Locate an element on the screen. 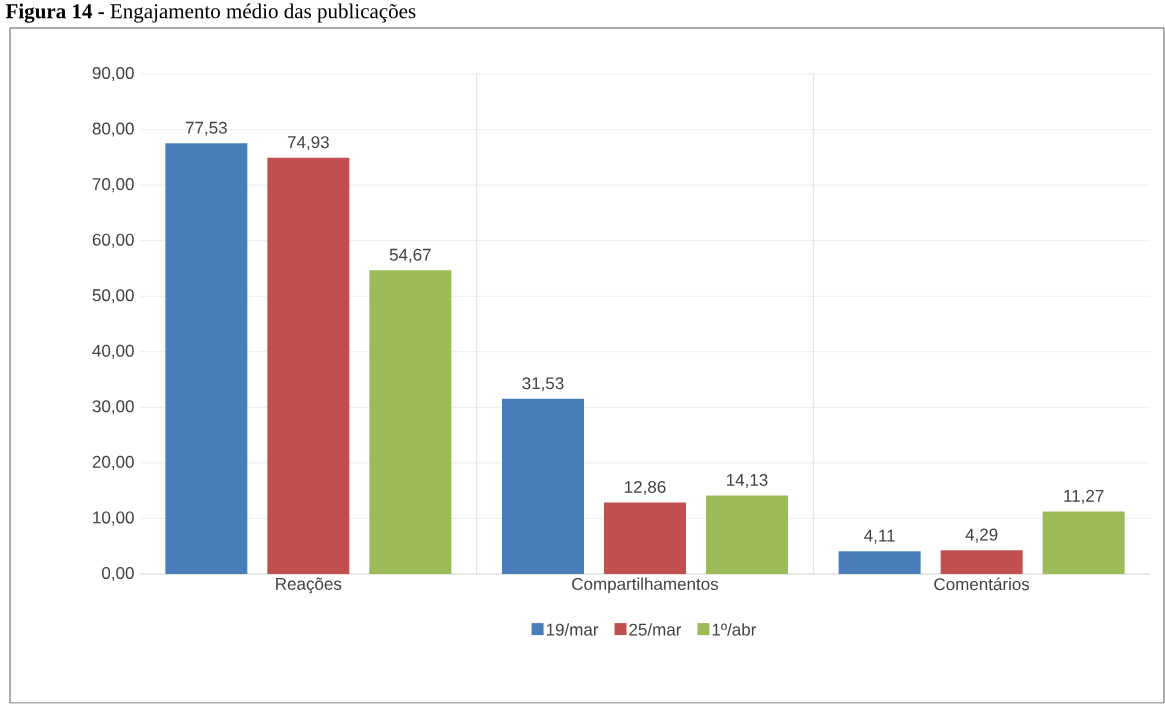 The width and height of the screenshot is (1165, 704). y-tick-label: 90,00 is located at coordinates (113, 74).